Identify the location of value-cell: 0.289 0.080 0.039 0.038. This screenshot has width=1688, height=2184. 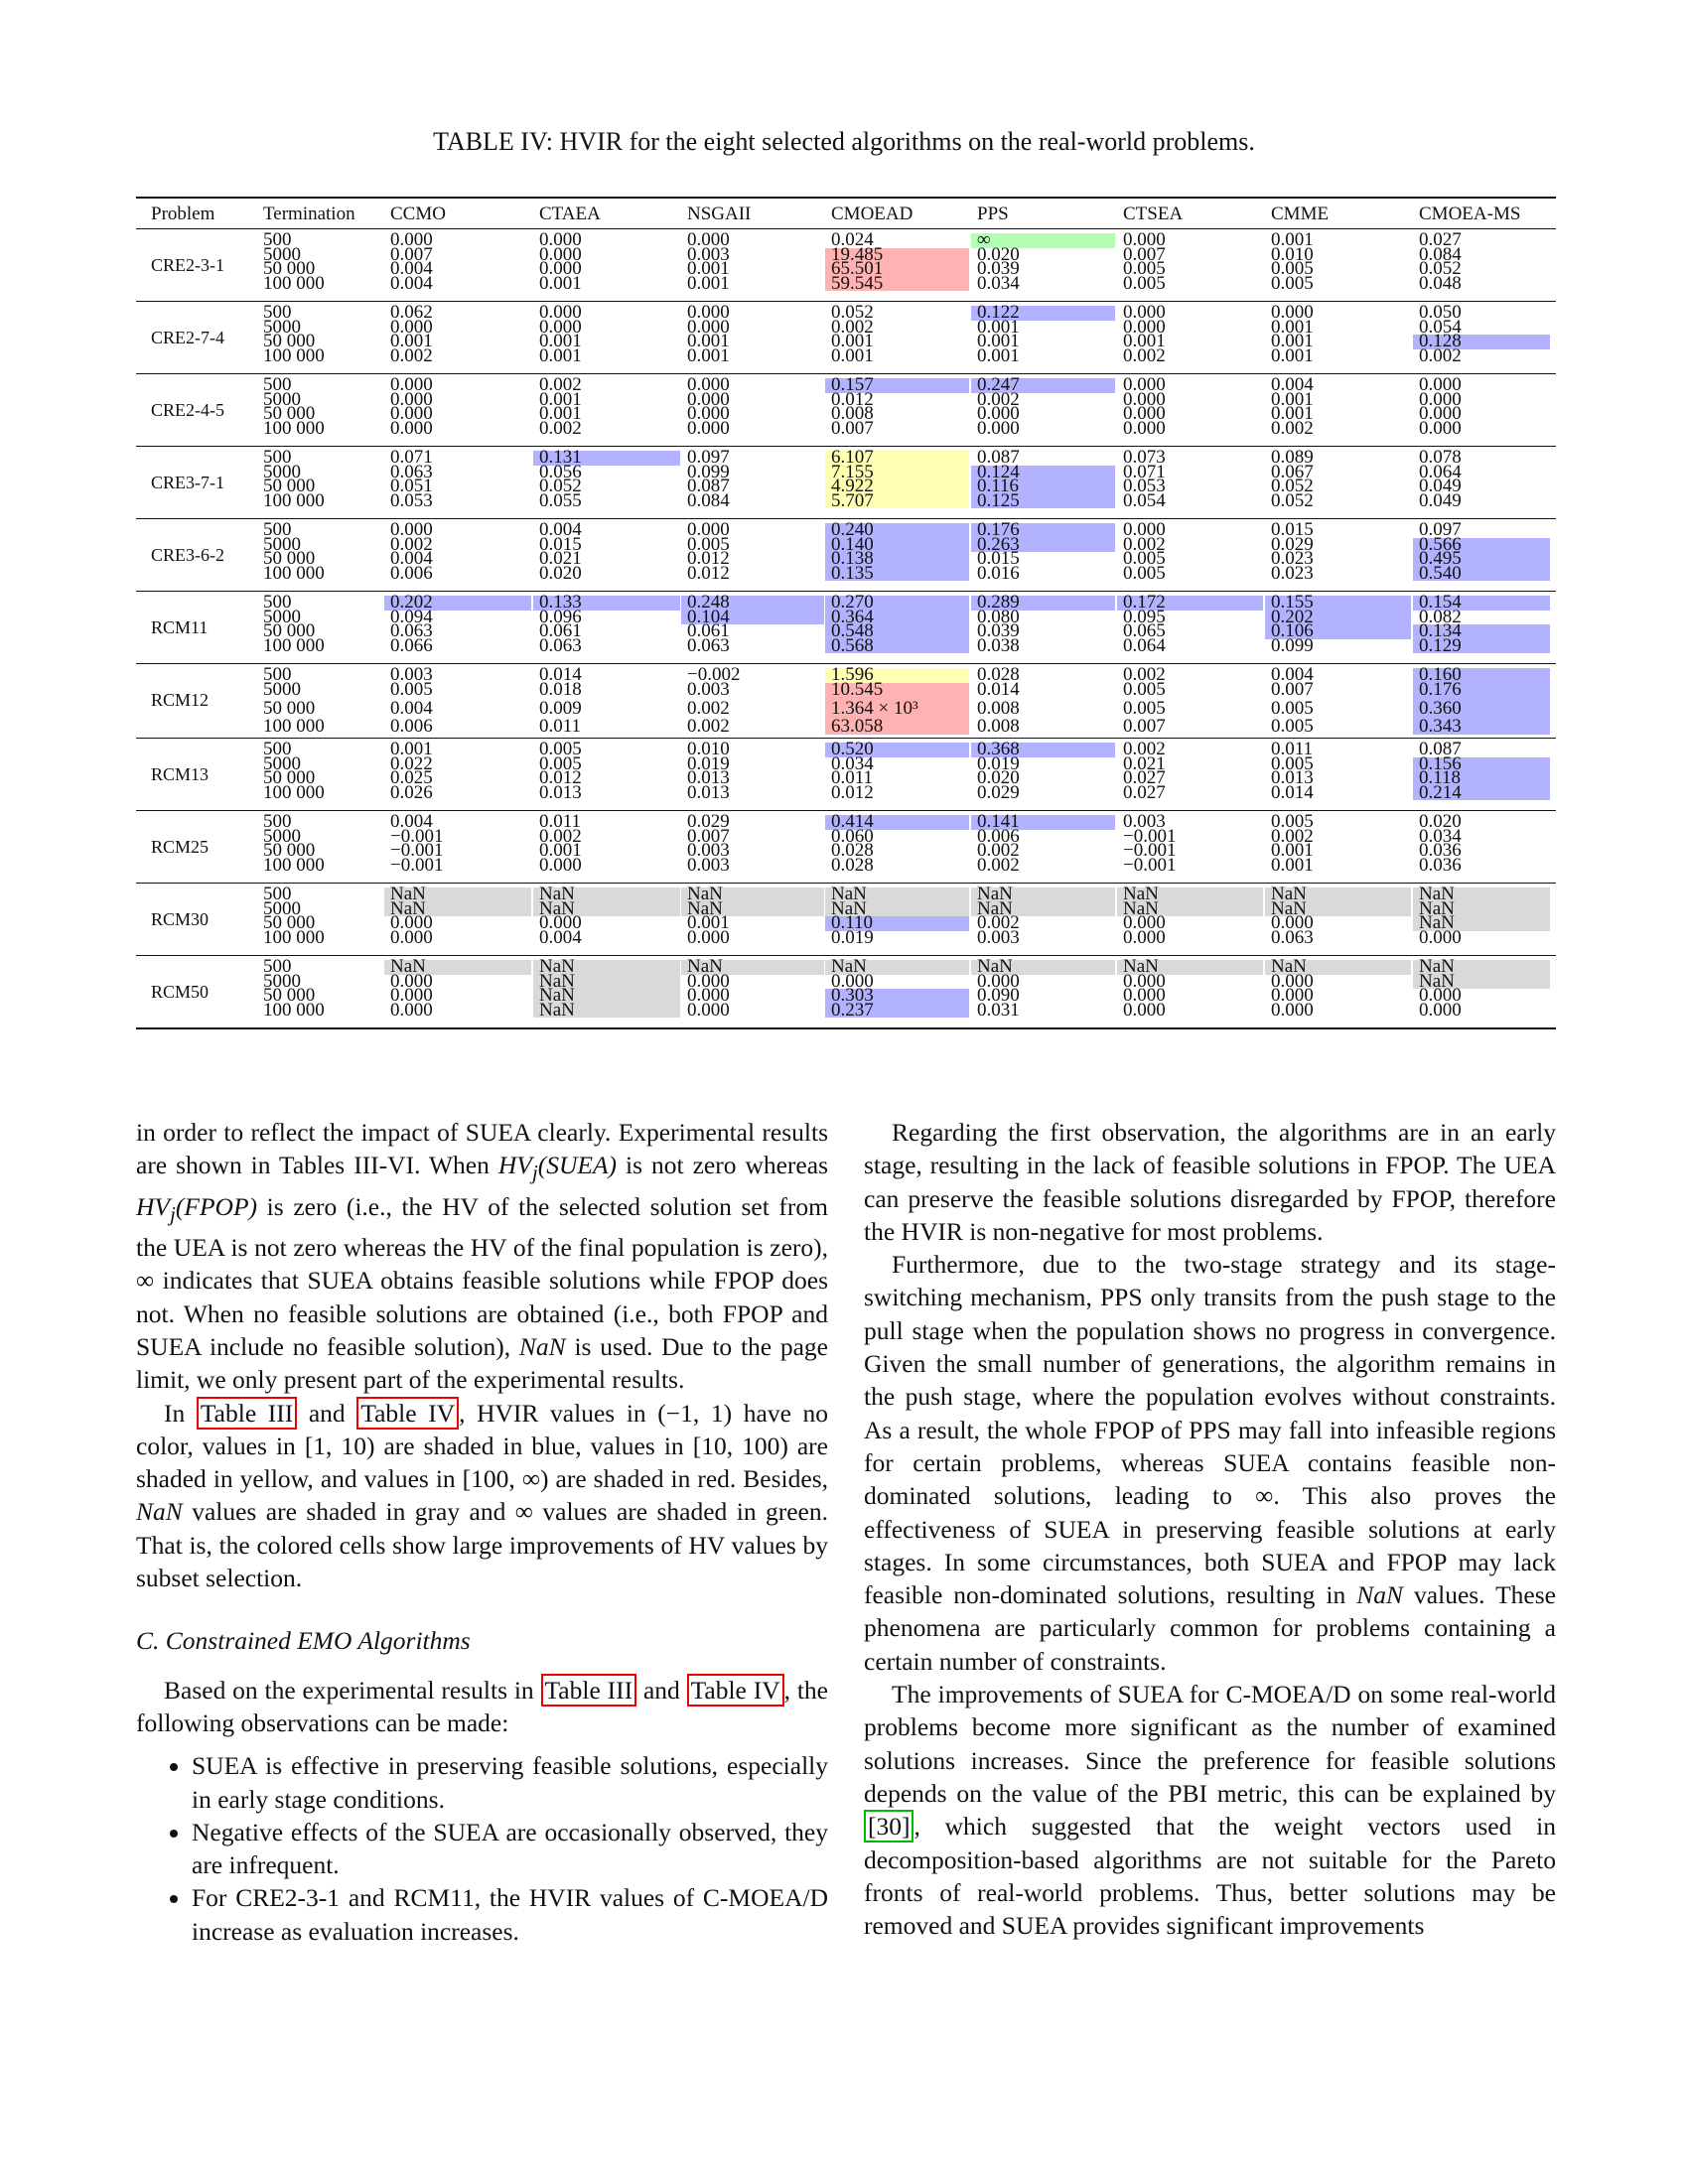
(1043, 624).